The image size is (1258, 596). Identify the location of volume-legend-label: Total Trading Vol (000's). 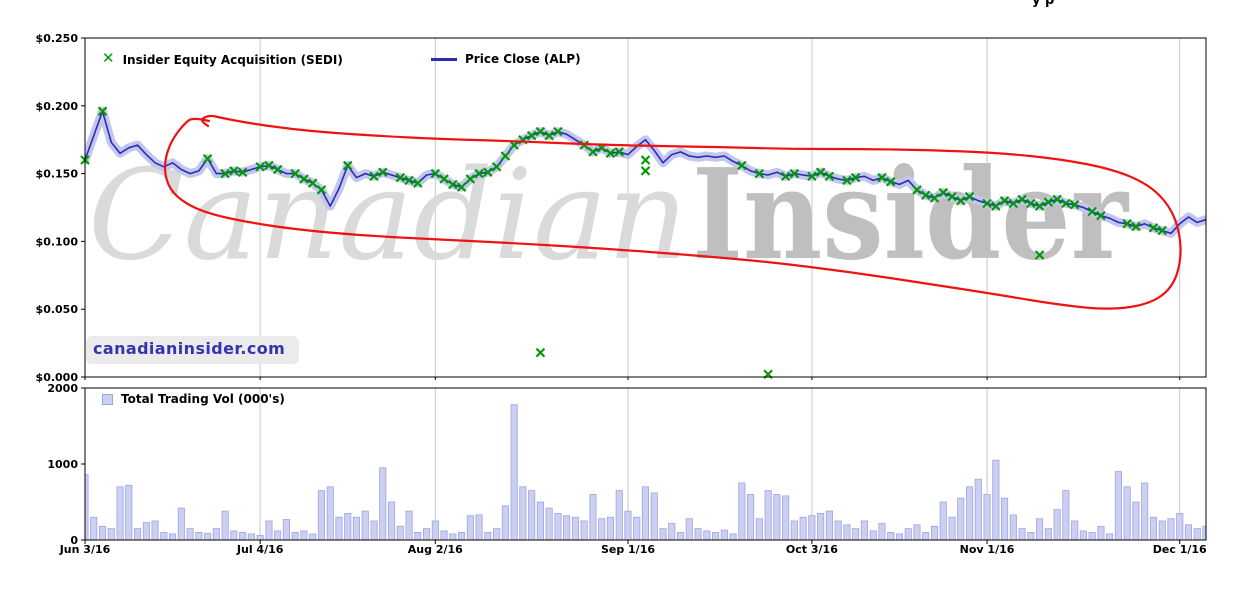
(203, 399).